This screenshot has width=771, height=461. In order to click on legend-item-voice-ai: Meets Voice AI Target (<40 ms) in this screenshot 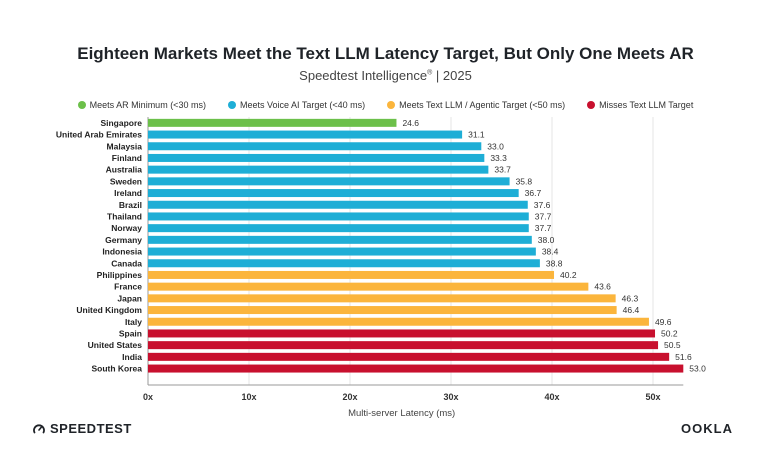, I will do `click(296, 105)`.